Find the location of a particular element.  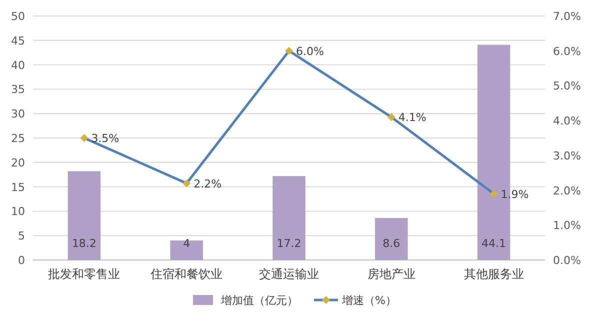

data-label: 2.2% is located at coordinates (208, 183).